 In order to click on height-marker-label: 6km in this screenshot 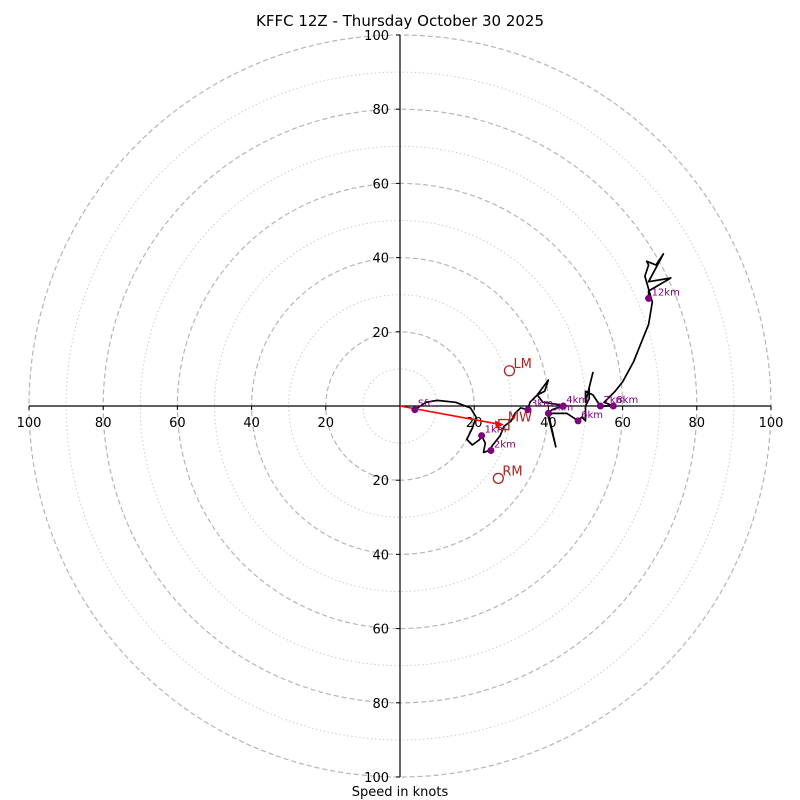, I will do `click(592, 415)`.